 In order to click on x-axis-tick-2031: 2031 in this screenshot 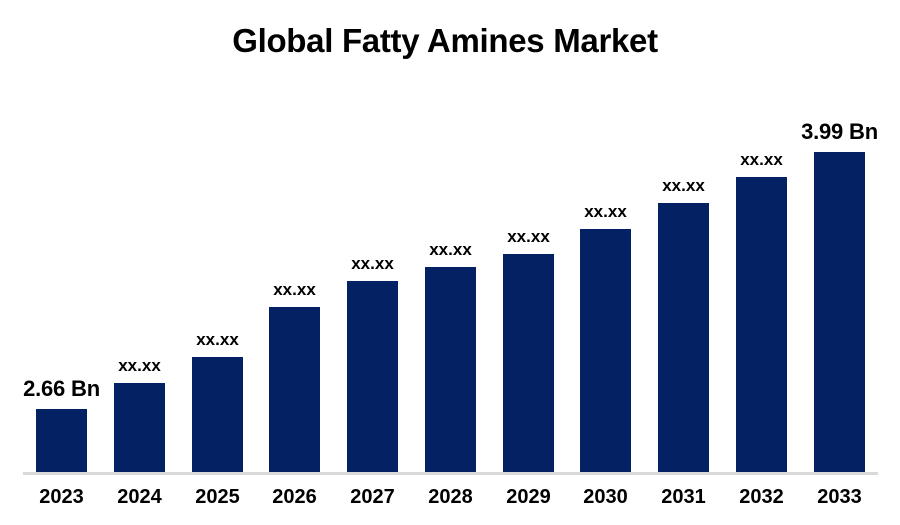, I will do `click(683, 497)`.